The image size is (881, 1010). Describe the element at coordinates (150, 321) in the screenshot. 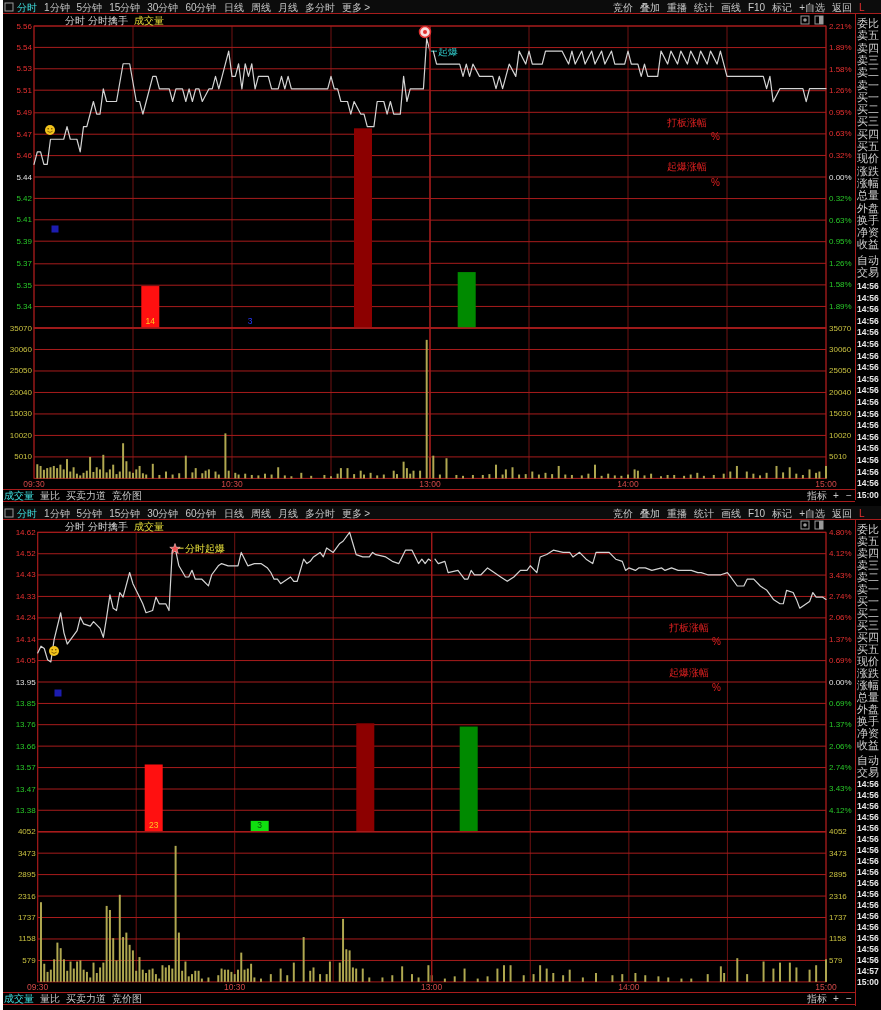

I see `annotation: 14` at that location.